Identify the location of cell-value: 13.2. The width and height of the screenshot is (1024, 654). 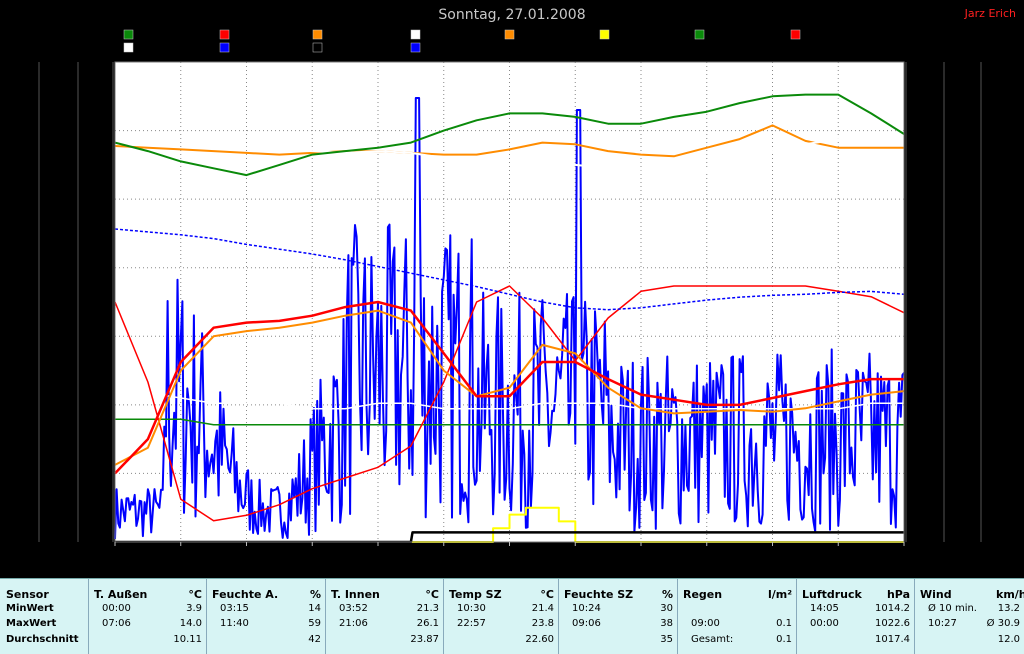
(1008, 608).